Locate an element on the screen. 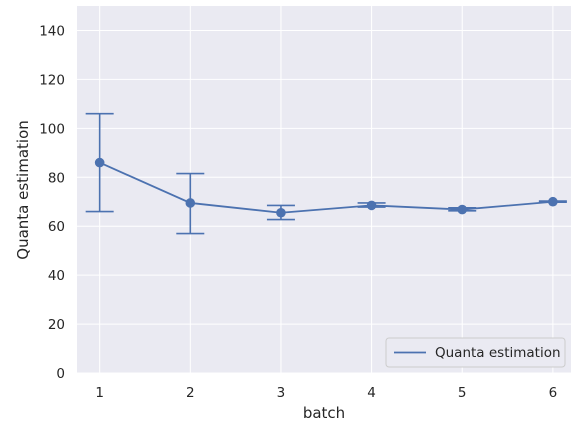 The height and width of the screenshot is (423, 578). y-tick-label-40: 40 is located at coordinates (56, 276).